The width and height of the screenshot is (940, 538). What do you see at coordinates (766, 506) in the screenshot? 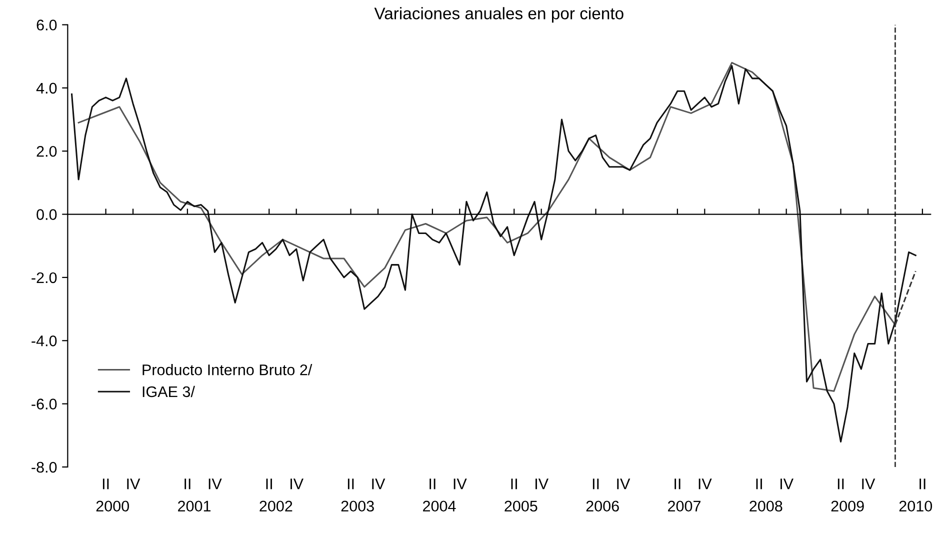
I see `x-tick-label: 2008` at bounding box center [766, 506].